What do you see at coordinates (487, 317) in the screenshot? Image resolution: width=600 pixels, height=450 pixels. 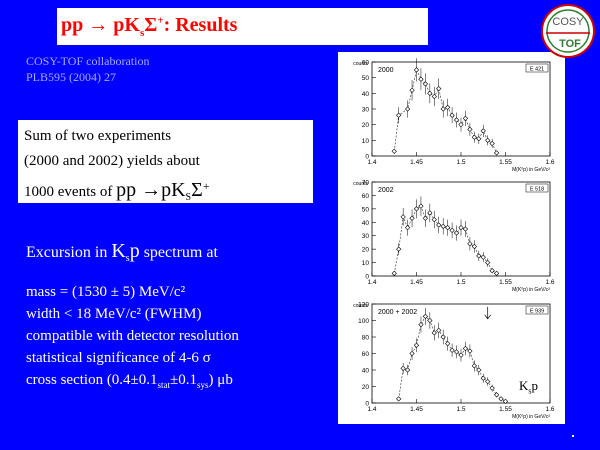 I see `peak-arrow-head` at bounding box center [487, 317].